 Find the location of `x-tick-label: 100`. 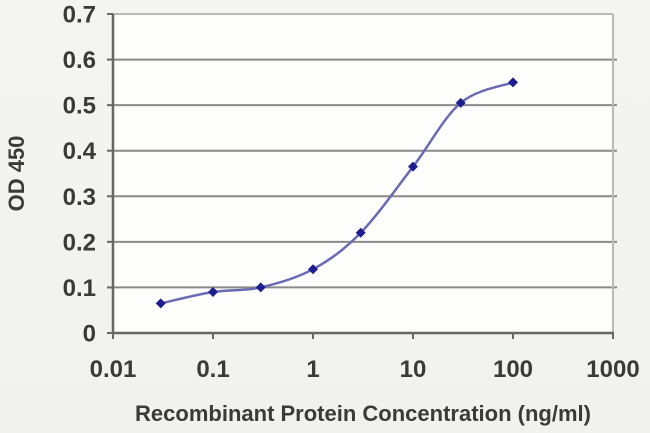

x-tick-label: 100 is located at coordinates (513, 369).